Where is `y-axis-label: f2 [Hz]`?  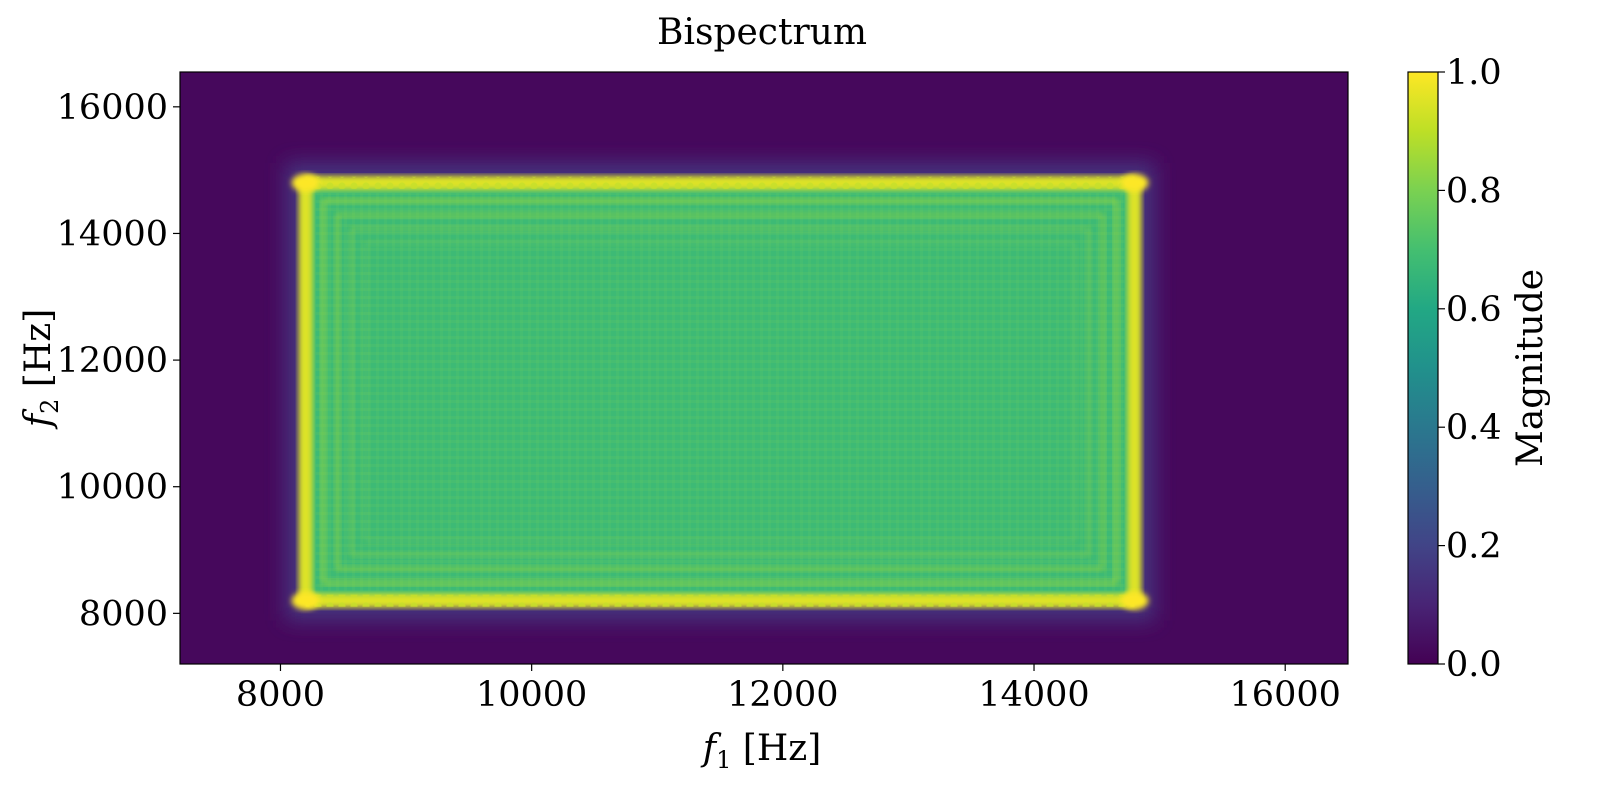 y-axis-label: f2 [Hz] is located at coordinates (41, 370).